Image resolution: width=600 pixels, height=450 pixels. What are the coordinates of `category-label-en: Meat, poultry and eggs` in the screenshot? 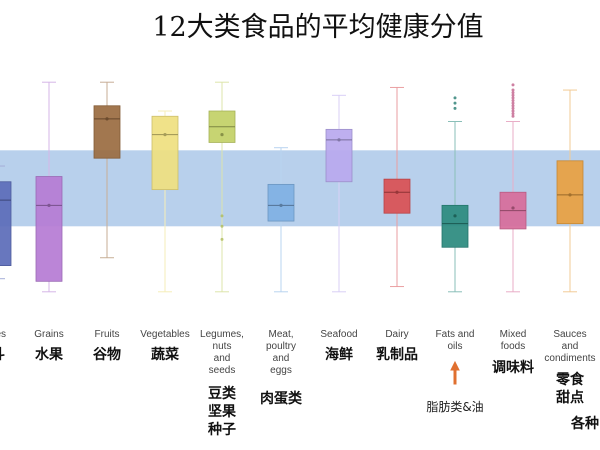 It's located at (281, 352).